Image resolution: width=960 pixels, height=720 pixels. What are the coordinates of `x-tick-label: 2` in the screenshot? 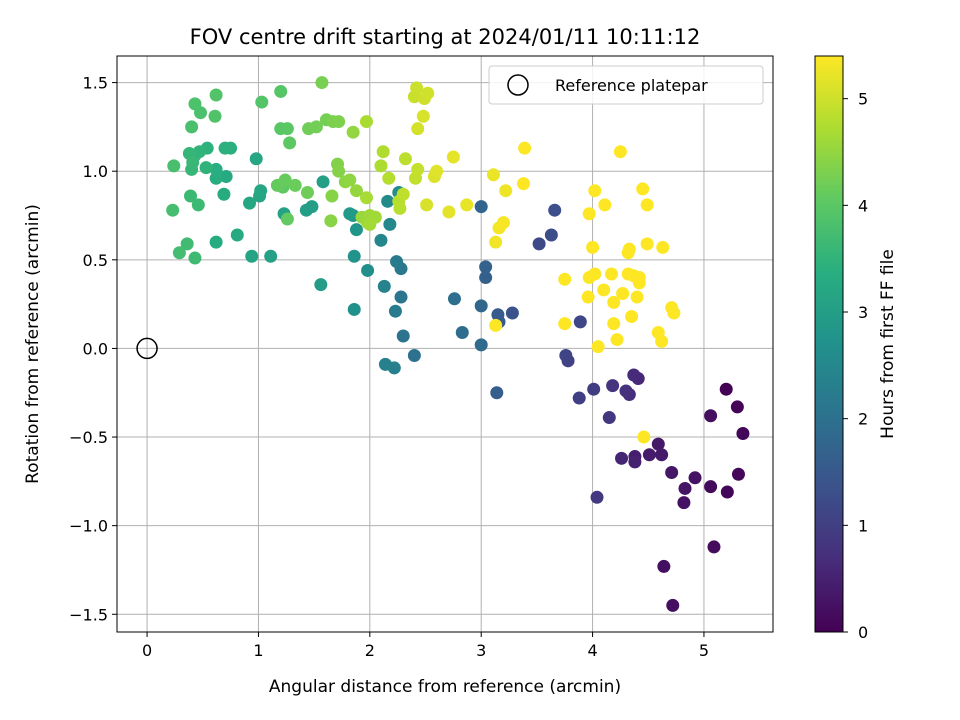 It's located at (370, 650).